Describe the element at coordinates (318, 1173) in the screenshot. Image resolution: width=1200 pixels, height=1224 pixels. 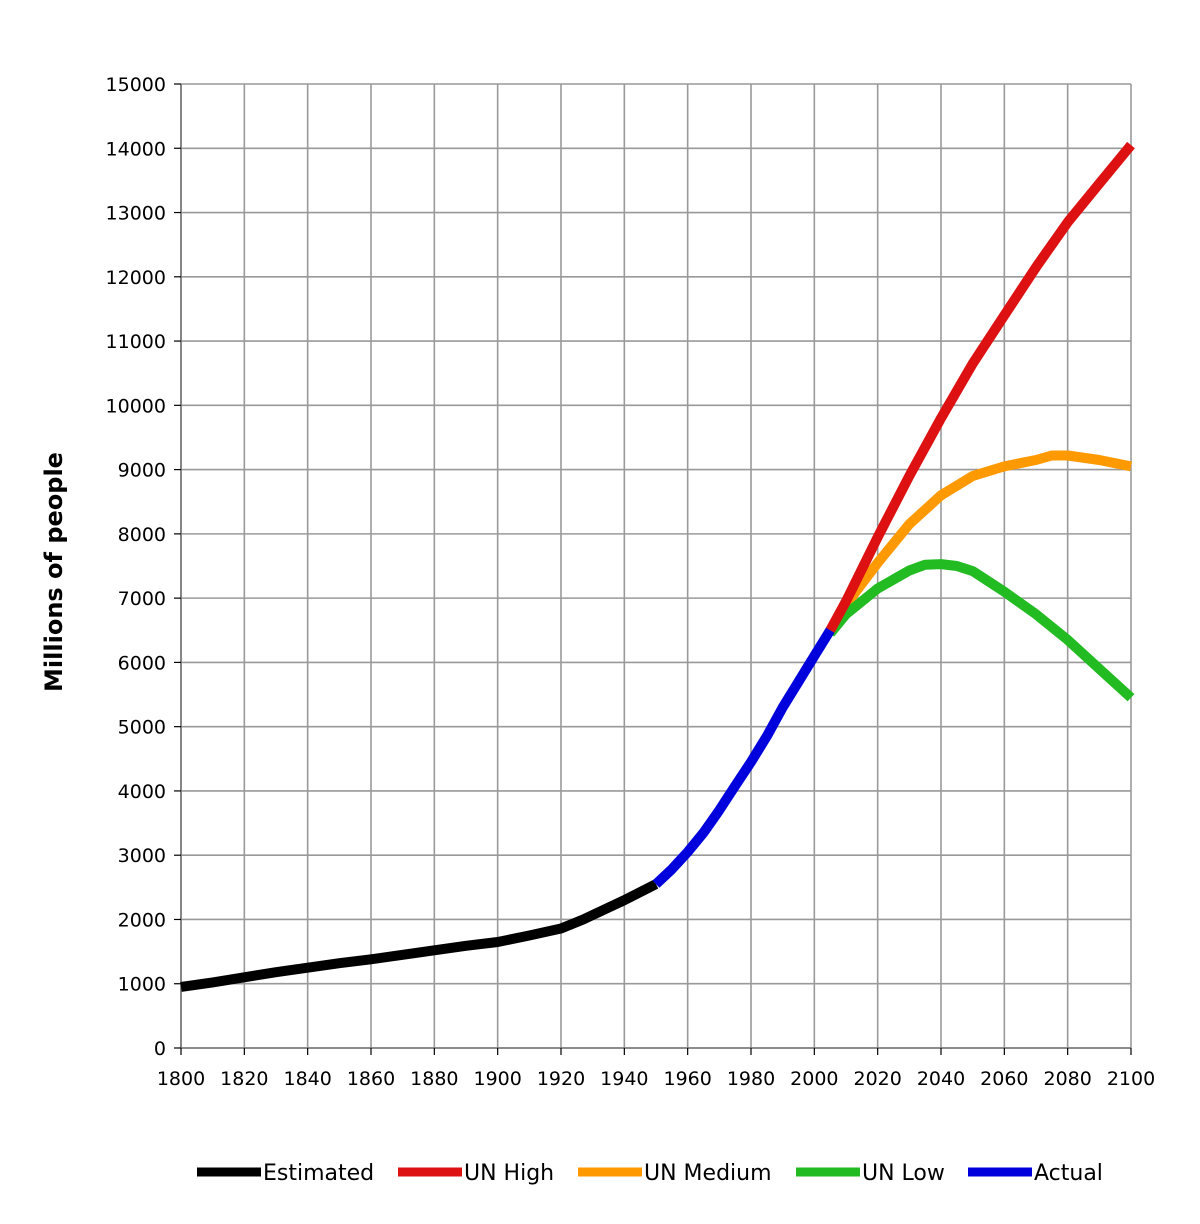
I see `legend-label-estimated: Estimated` at that location.